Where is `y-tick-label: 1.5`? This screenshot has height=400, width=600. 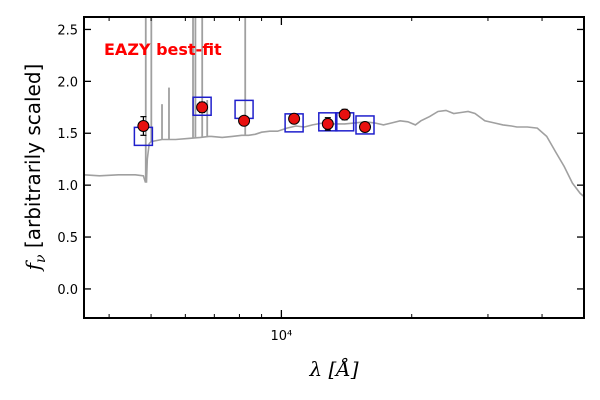
y-tick-label: 1.5 is located at coordinates (67, 134).